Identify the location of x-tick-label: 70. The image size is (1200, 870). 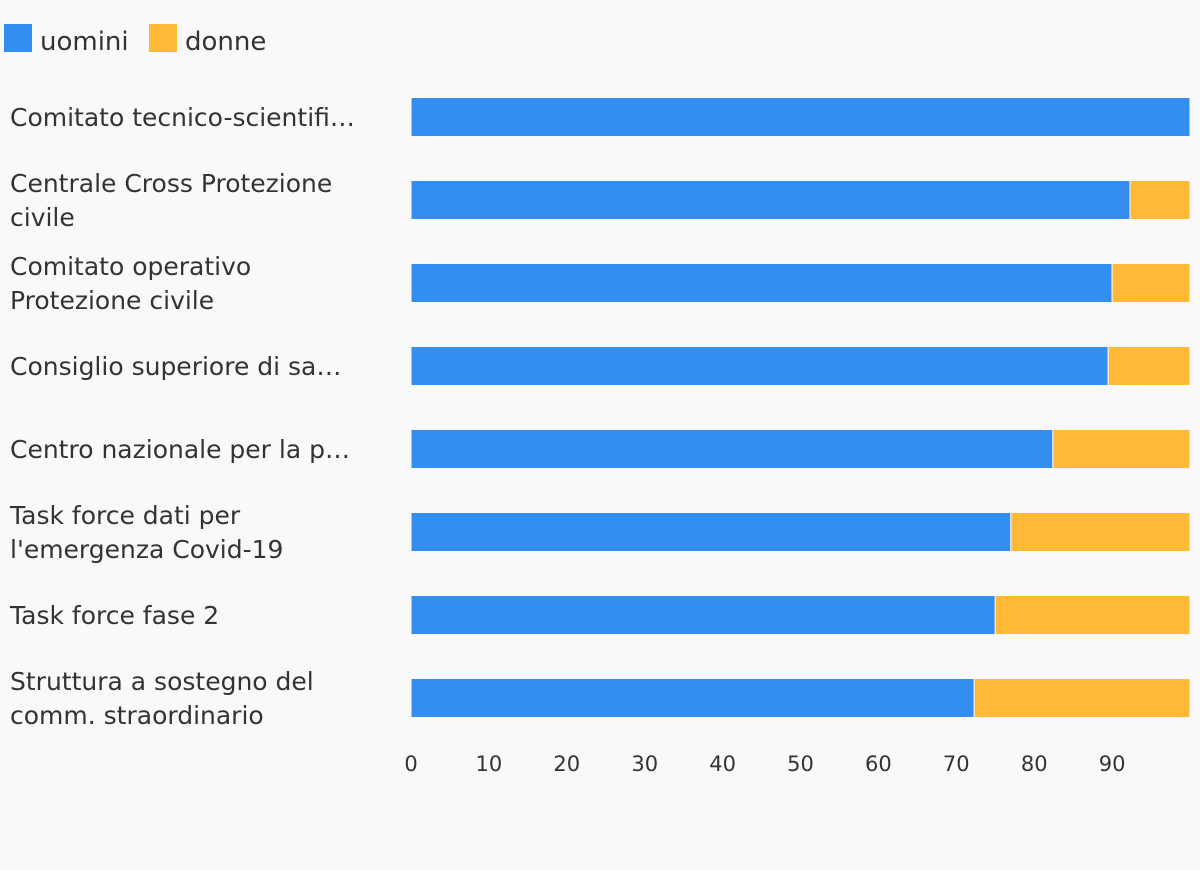
(956, 764).